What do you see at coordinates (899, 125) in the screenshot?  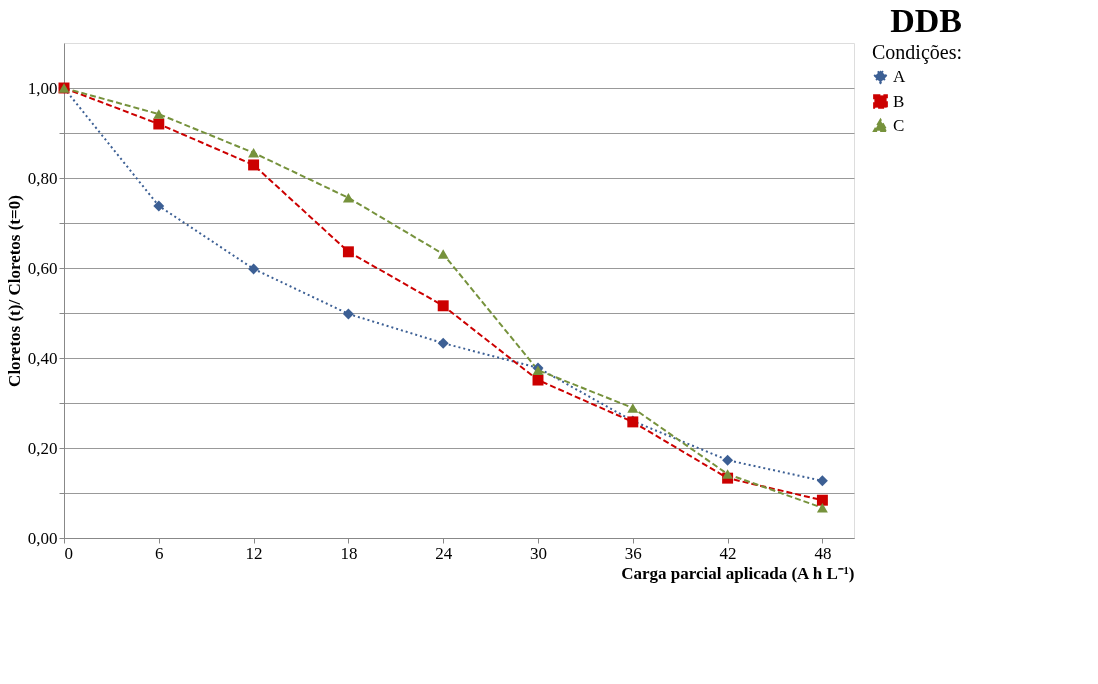 I see `legend-label: C` at bounding box center [899, 125].